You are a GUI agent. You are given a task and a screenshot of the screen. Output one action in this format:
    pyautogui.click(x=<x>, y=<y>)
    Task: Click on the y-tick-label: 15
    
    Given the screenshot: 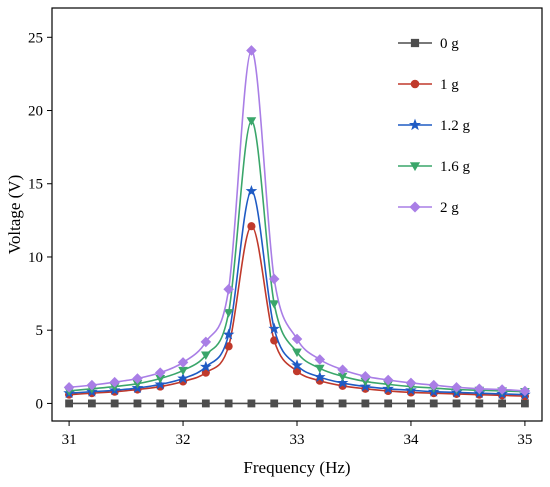 What is the action you would take?
    pyautogui.click(x=35, y=185)
    